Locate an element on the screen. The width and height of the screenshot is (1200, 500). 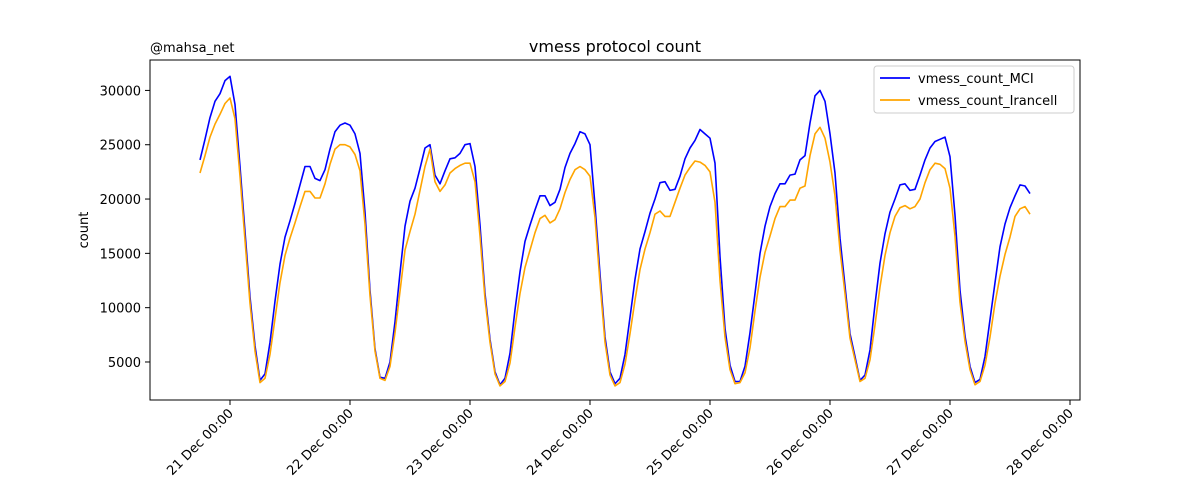
legend-box is located at coordinates (974, 89).